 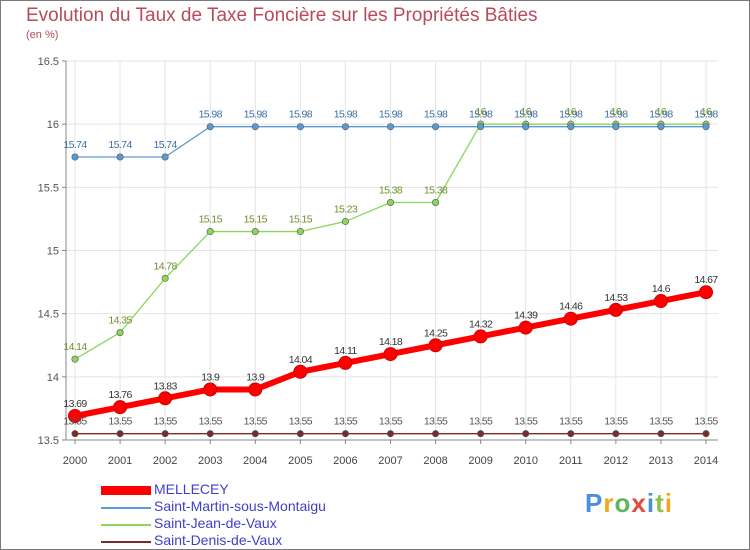 What do you see at coordinates (300, 461) in the screenshot?
I see `x-tick-label: 2005` at bounding box center [300, 461].